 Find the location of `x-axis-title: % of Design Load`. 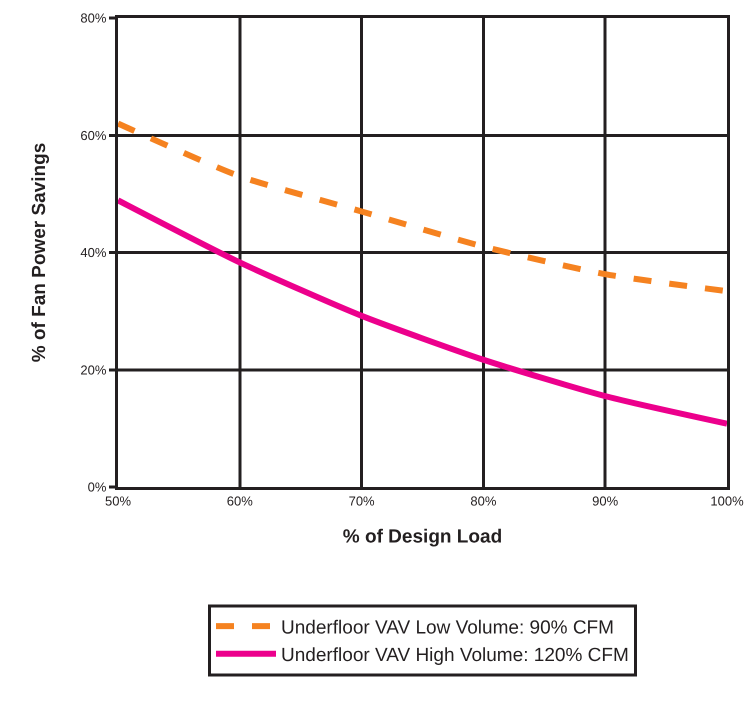

x-axis-title: % of Design Load is located at coordinates (422, 537).